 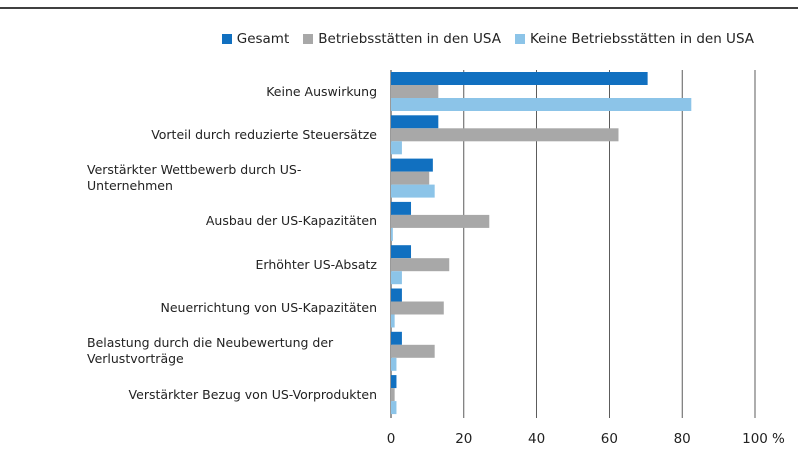 I want to click on legend-item: Keine Betriebsstätten in den USA, so click(x=634, y=39).